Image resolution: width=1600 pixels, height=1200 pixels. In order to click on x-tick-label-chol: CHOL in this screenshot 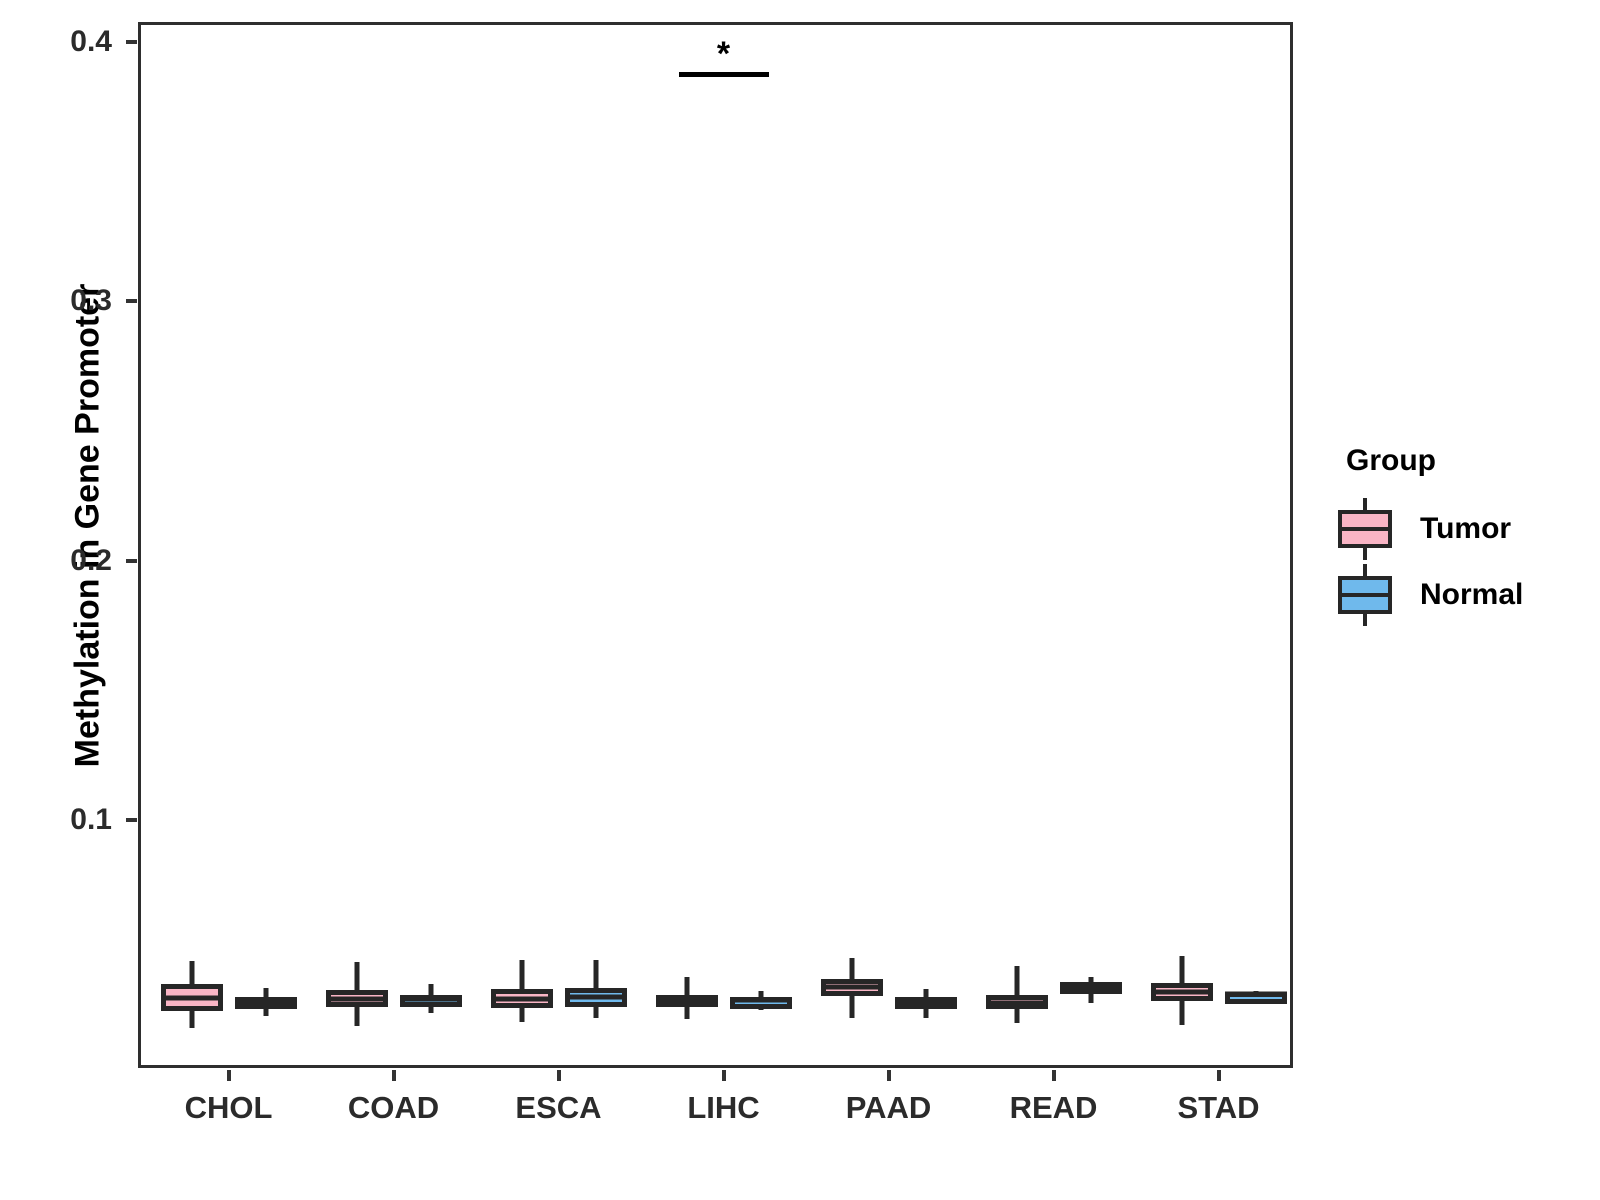, I will do `click(228, 1107)`.